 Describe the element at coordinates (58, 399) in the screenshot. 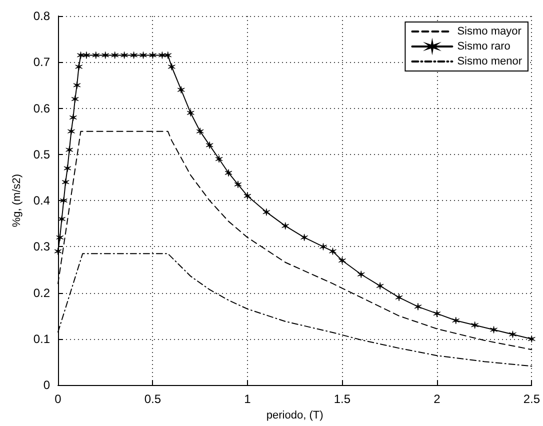

I see `x-tick-label: 0` at that location.